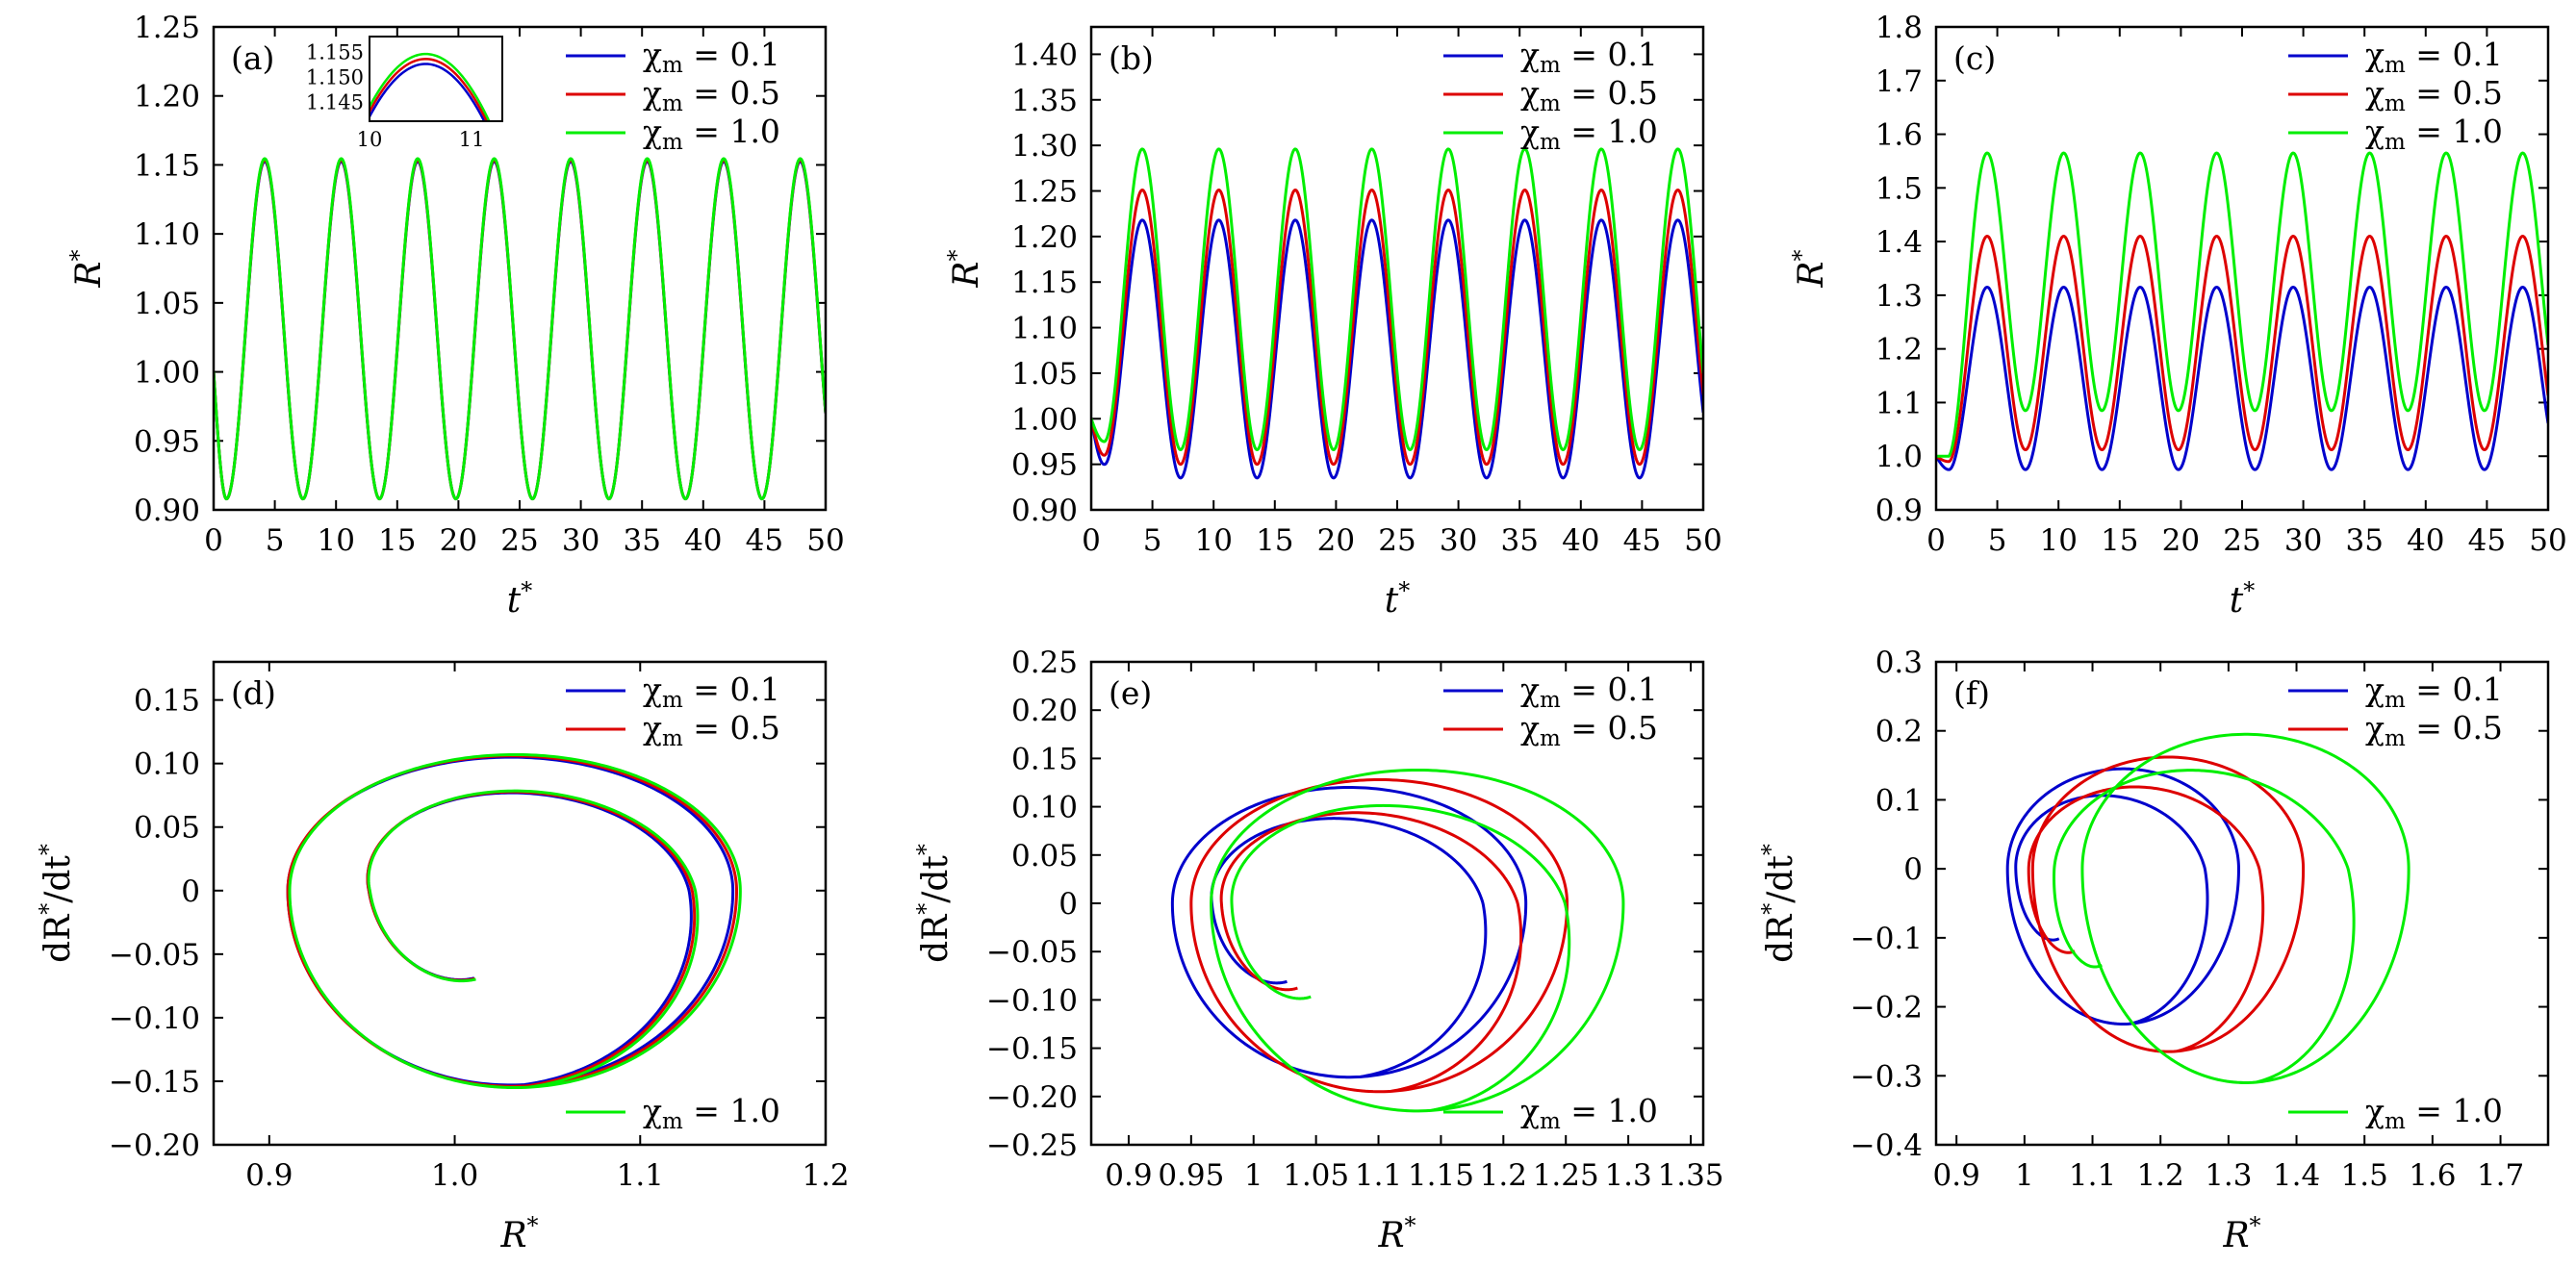 The width and height of the screenshot is (2576, 1266). Describe the element at coordinates (167, 97) in the screenshot. I see `y-tick-label: 1.20` at that location.